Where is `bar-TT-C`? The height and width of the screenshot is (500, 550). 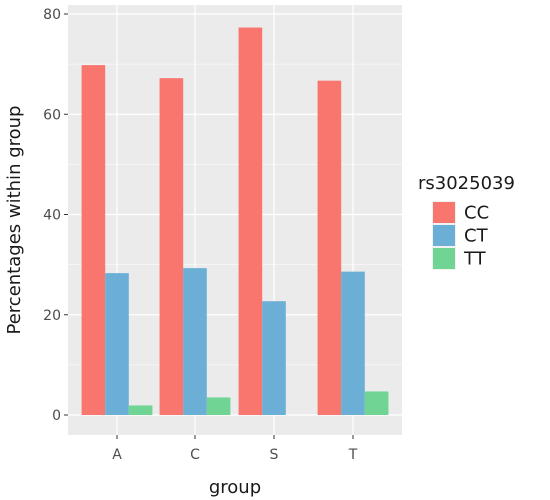
bar-TT-C is located at coordinates (218, 406).